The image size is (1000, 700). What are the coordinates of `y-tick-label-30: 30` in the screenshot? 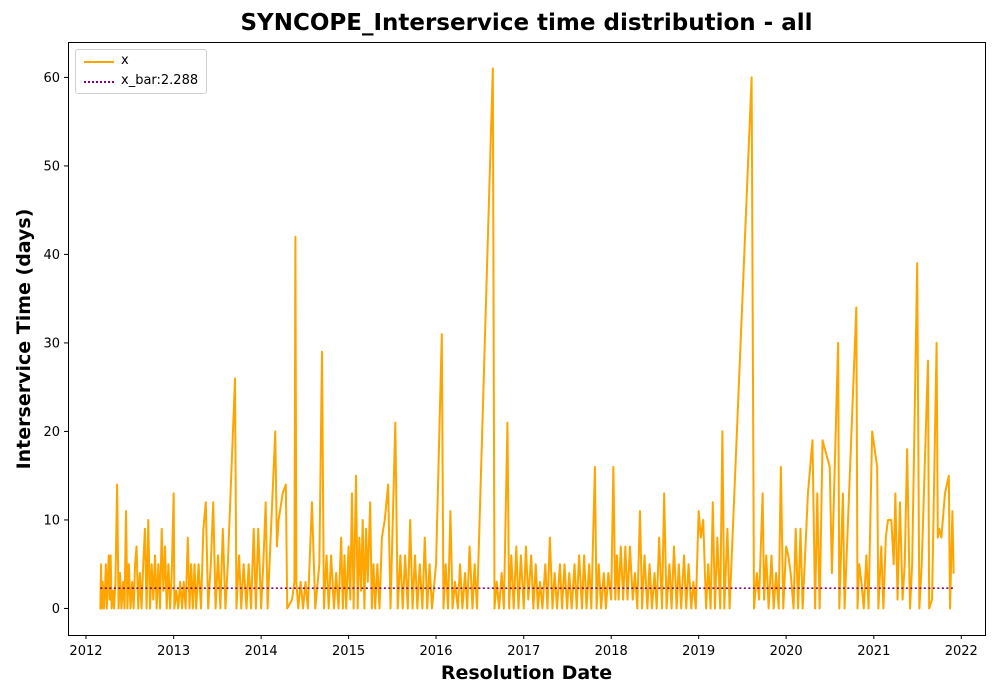 It's located at (51, 343).